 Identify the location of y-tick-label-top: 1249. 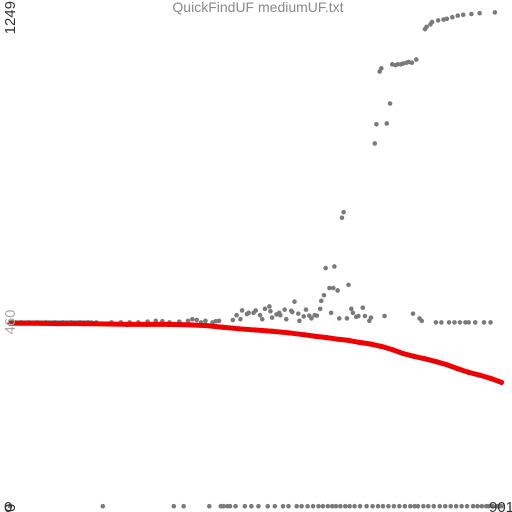
(10, 17).